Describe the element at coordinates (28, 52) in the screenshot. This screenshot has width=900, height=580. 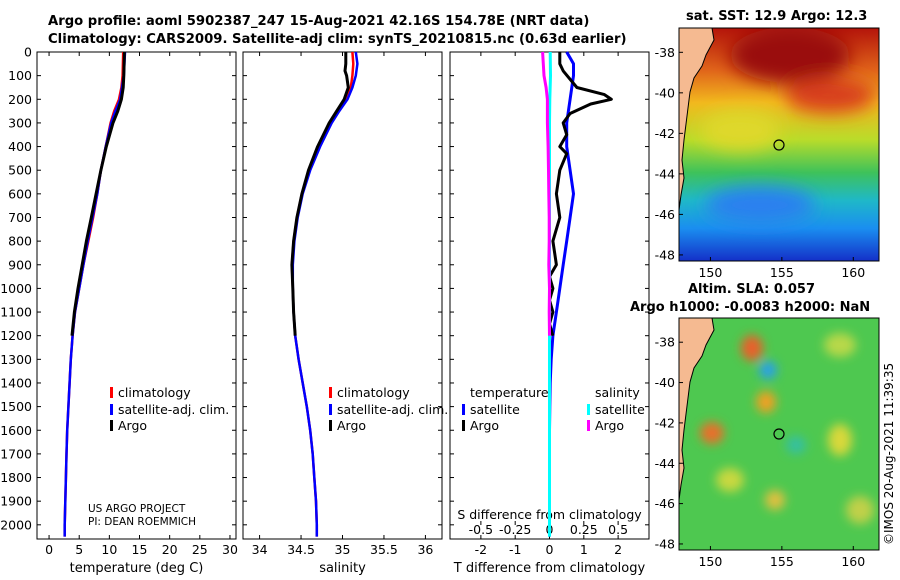
I see `y-tick-label: 0` at that location.